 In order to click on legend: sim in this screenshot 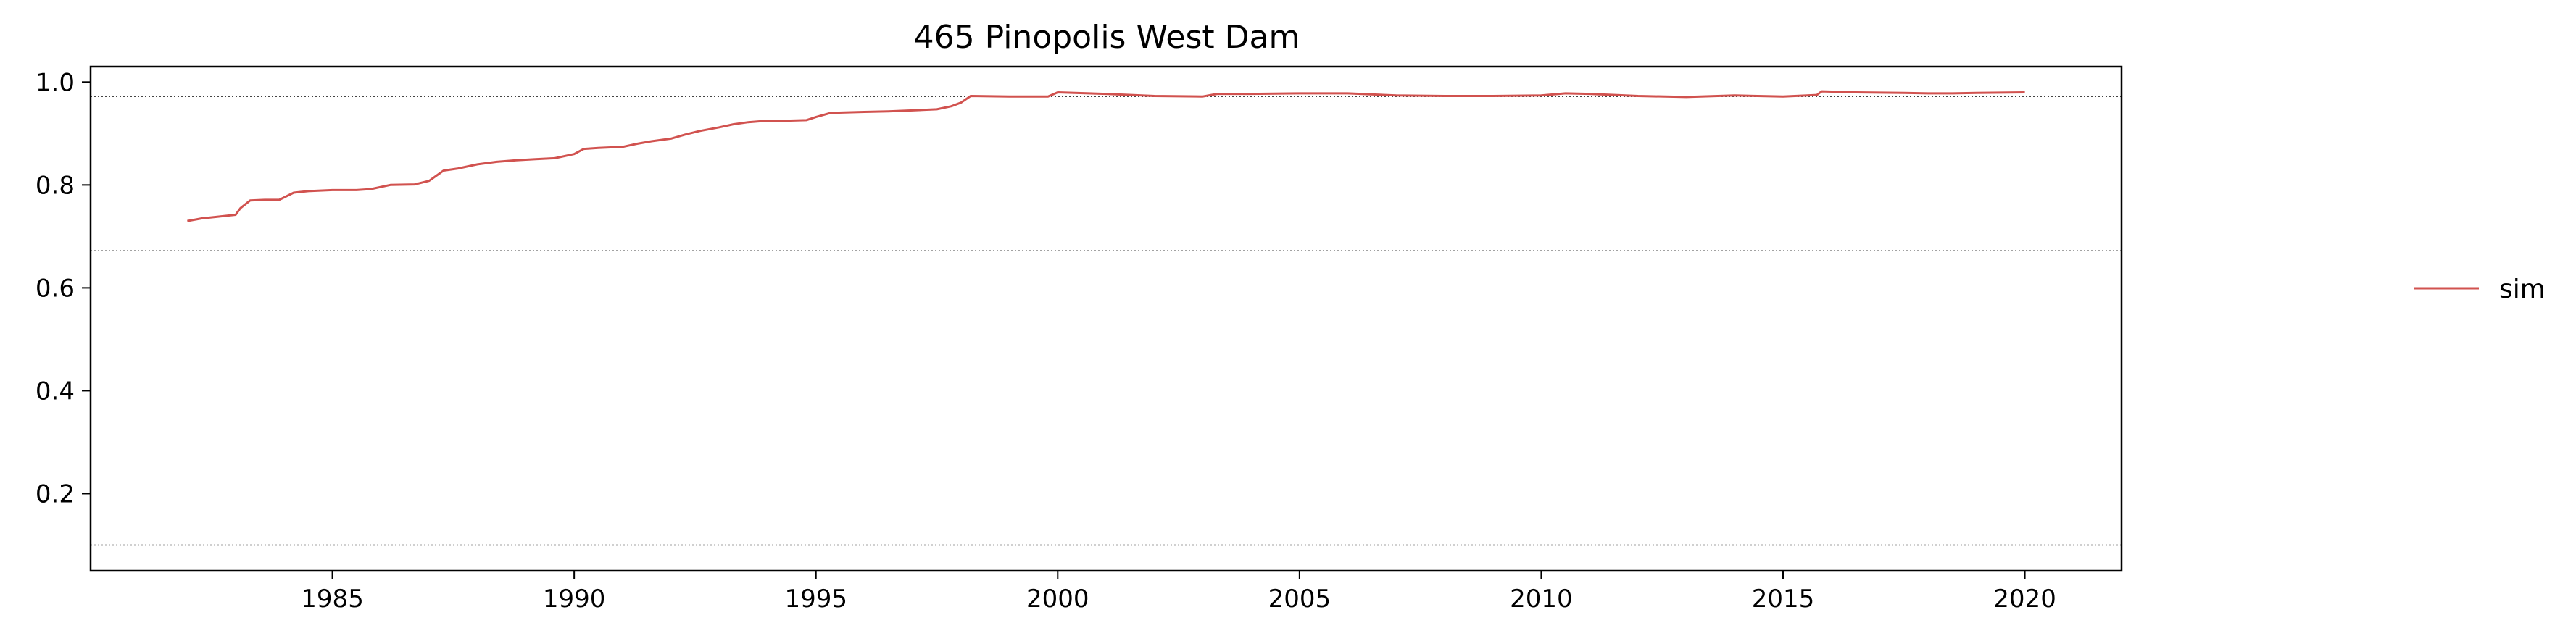, I will do `click(2480, 289)`.